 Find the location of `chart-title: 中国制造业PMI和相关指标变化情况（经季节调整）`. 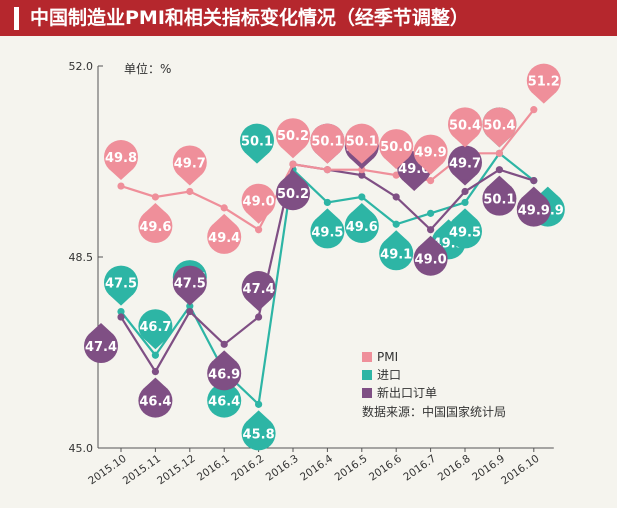

chart-title: 中国制造业PMI和相关指标变化情况（经季节调整） is located at coordinates (249, 18).